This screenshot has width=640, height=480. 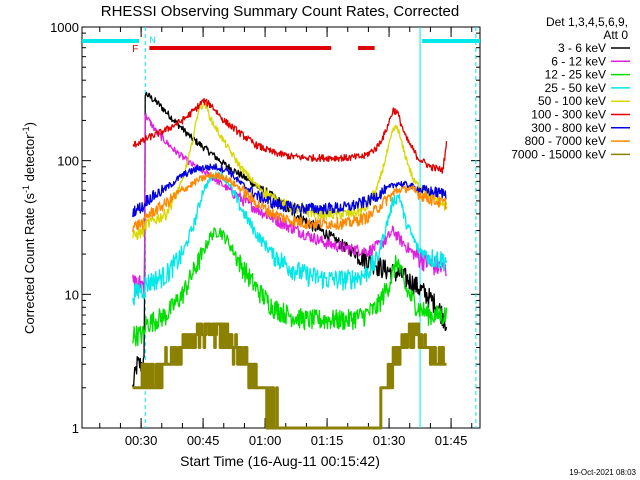 What do you see at coordinates (575, 75) in the screenshot?
I see `legend-label: 12 - 25 keV` at bounding box center [575, 75].